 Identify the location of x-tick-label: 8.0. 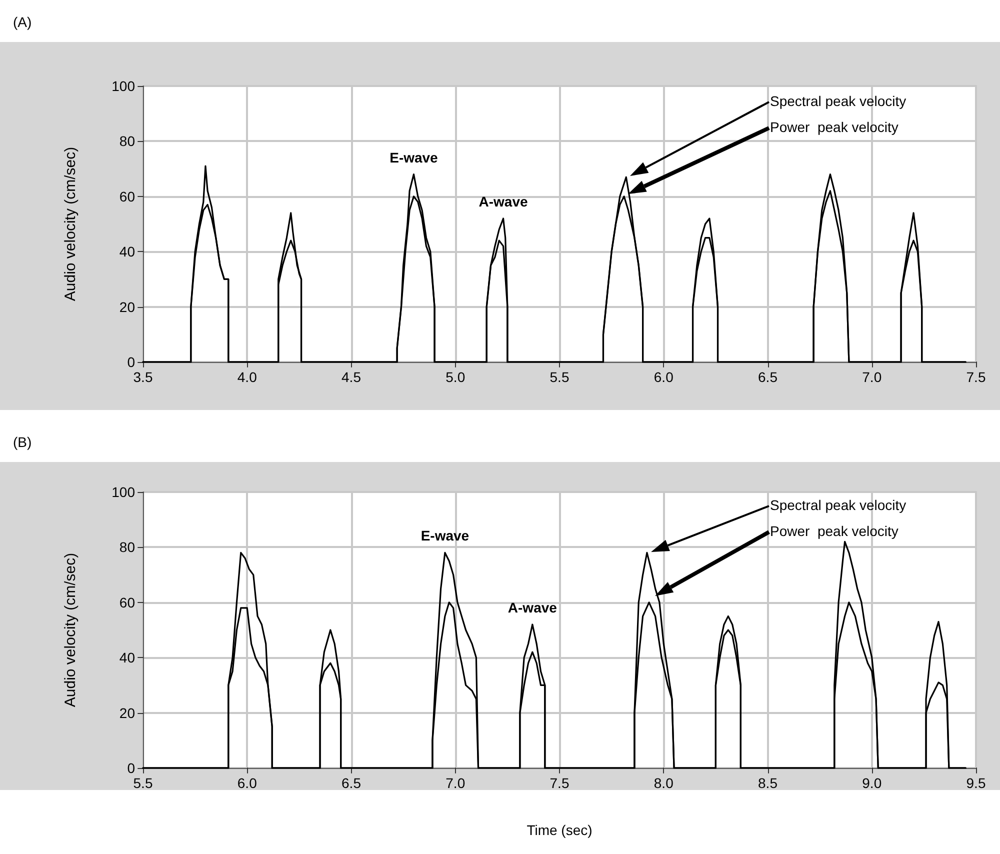
(664, 783).